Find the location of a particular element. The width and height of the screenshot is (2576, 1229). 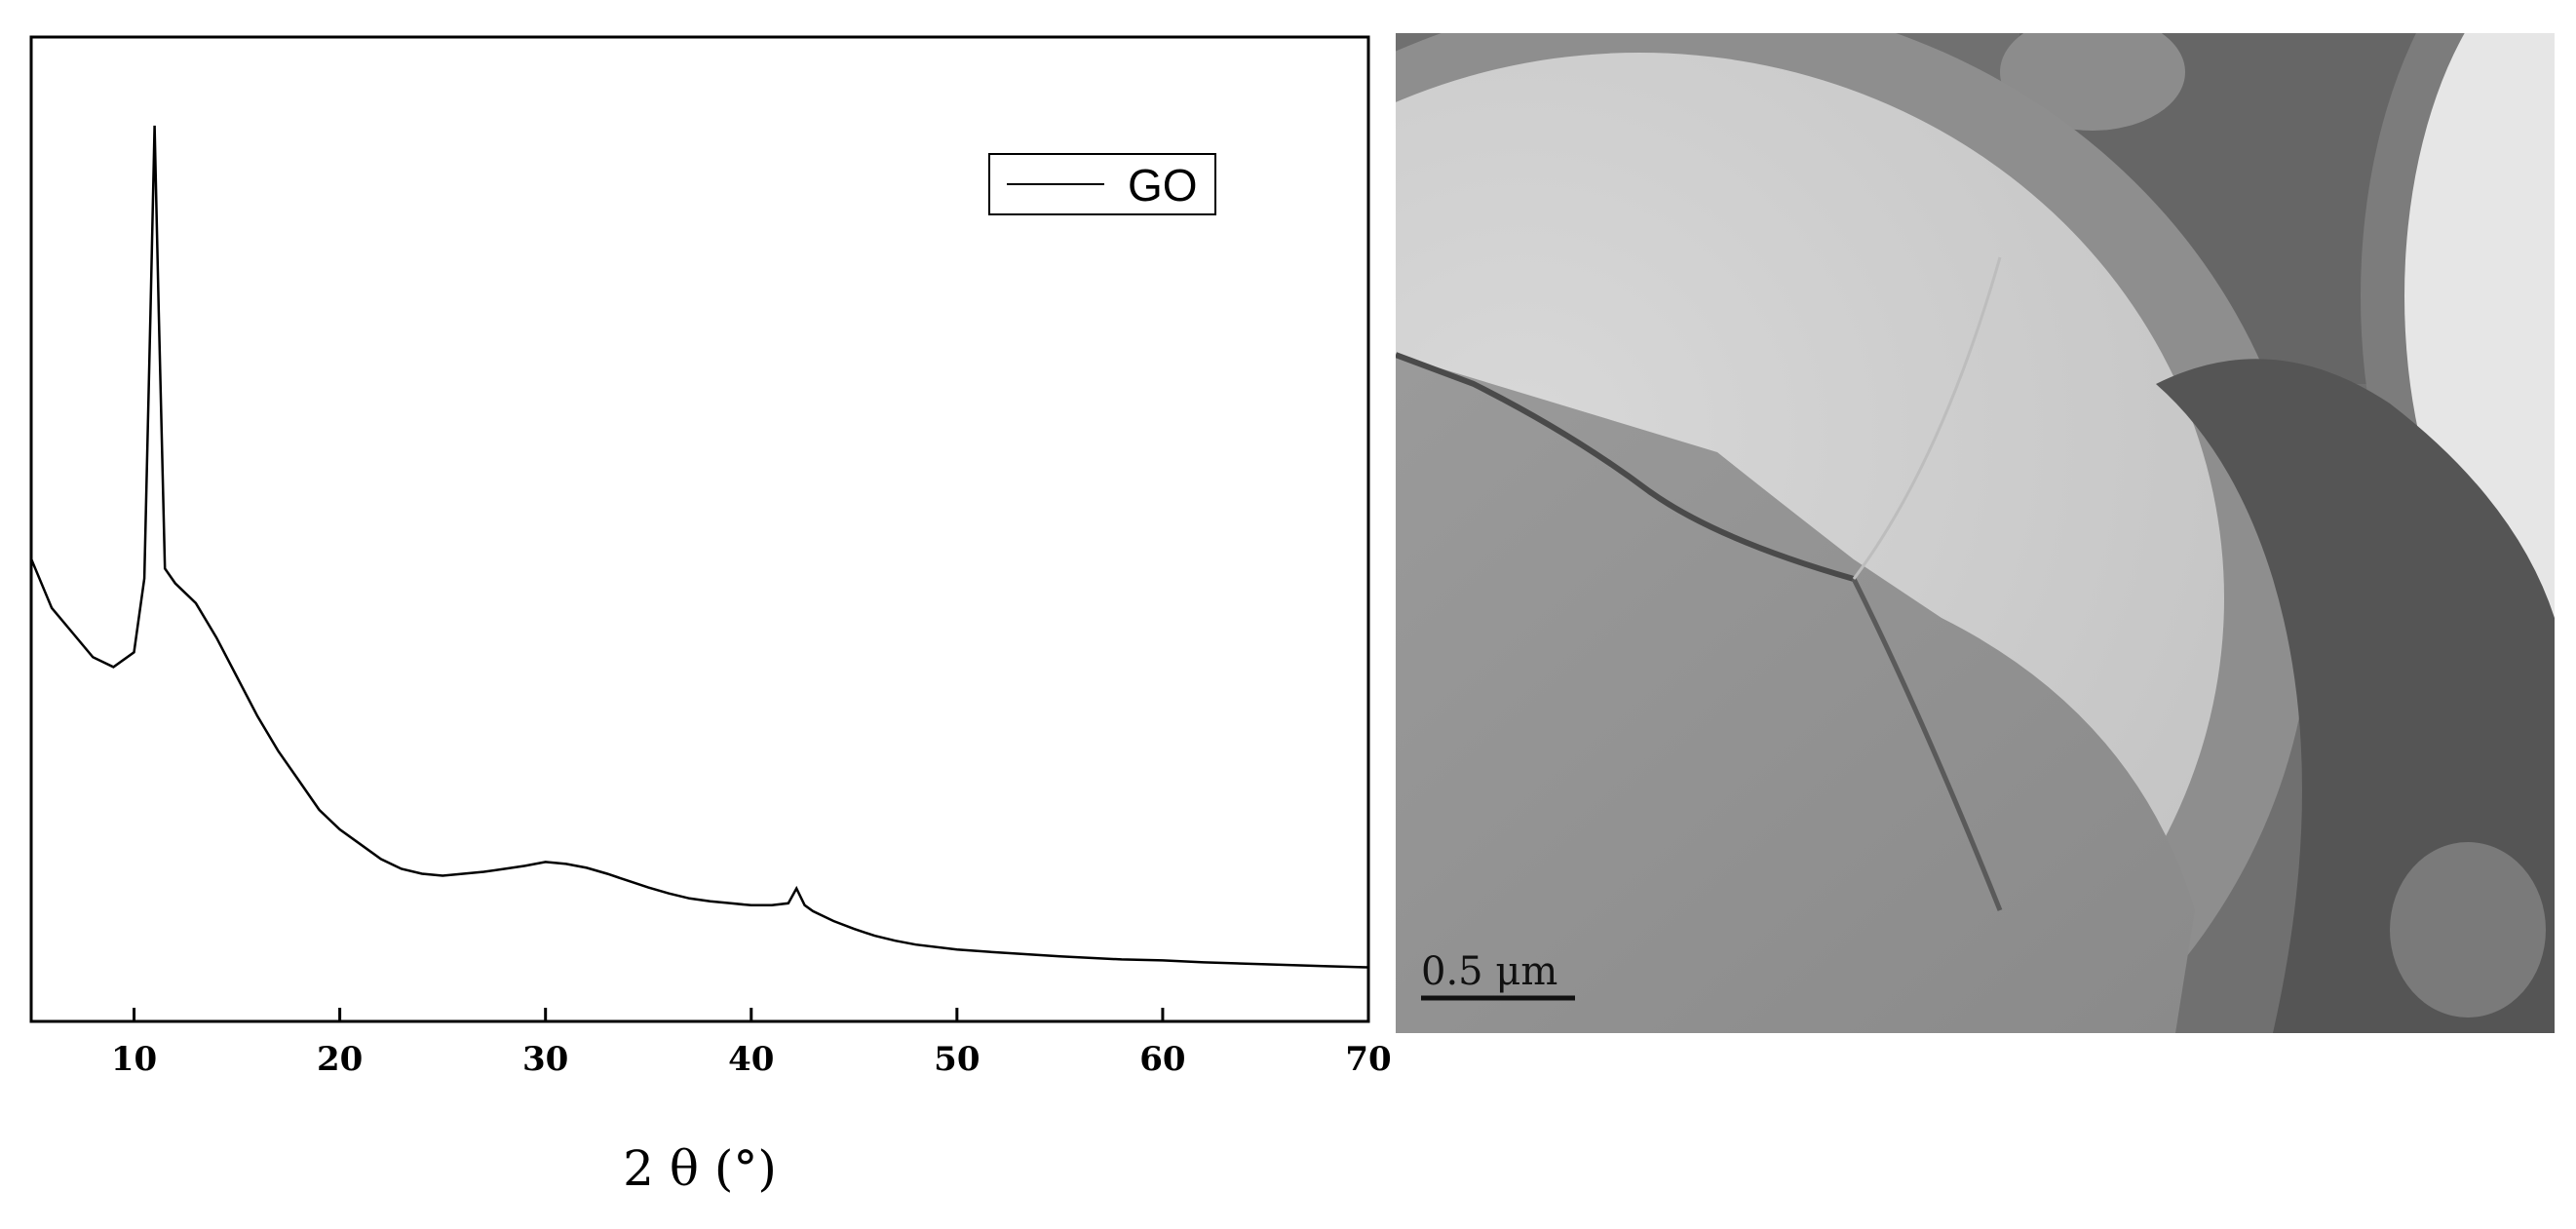

legend-label-go: GO is located at coordinates (1163, 185).